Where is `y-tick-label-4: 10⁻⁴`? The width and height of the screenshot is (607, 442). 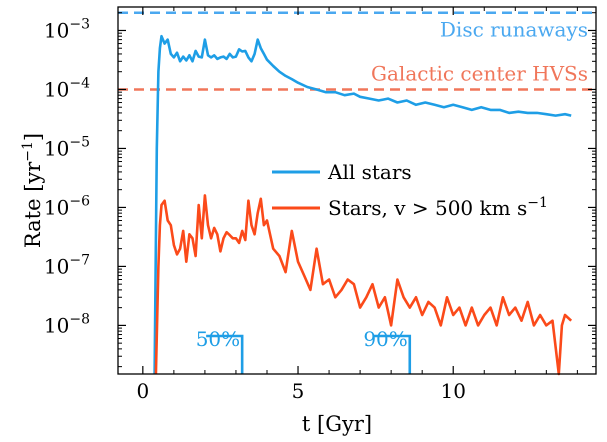
y-tick-label-4: 10⁻⁴ is located at coordinates (67, 88).